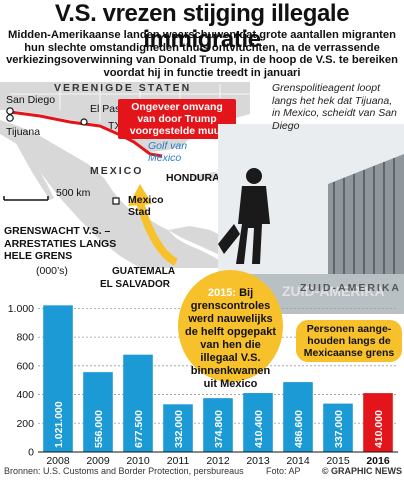 The height and width of the screenshot is (480, 404). I want to click on bar-2011, so click(178, 428).